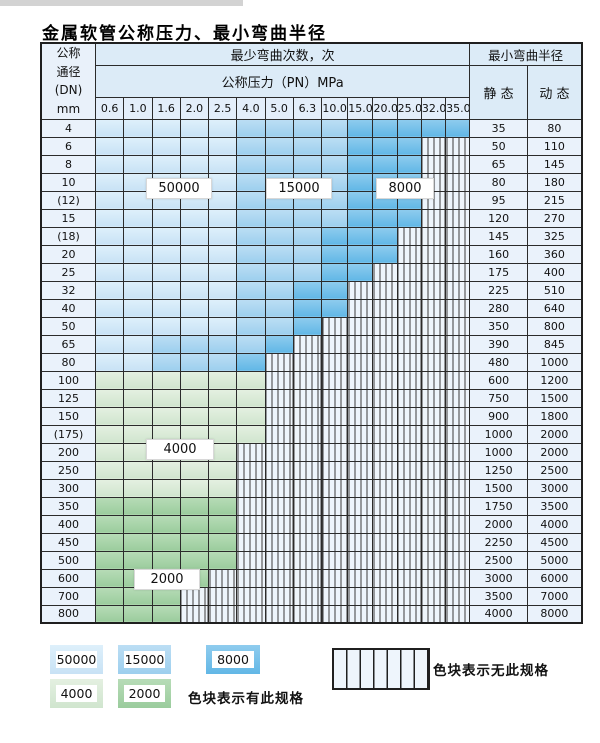 The width and height of the screenshot is (600, 743). What do you see at coordinates (498, 470) in the screenshot?
I see `static-radius-cell: 1250` at bounding box center [498, 470].